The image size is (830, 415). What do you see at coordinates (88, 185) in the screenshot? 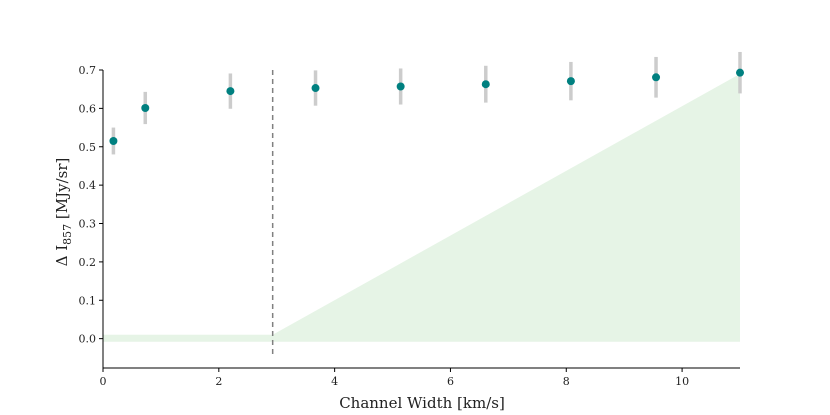
I see `y-tick-label: 0.4` at bounding box center [88, 185].